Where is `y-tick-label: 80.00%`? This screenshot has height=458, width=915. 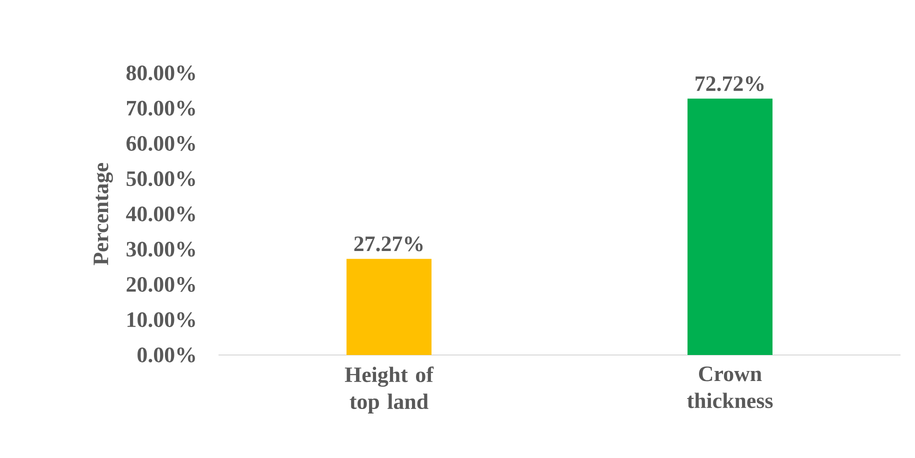
y-tick-label: 80.00% is located at coordinates (160, 73).